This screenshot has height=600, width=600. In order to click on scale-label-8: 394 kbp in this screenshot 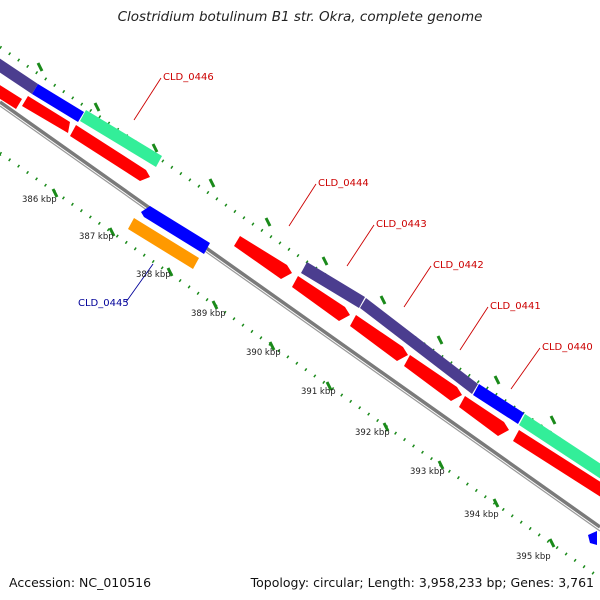, I will do `click(481, 515)`.